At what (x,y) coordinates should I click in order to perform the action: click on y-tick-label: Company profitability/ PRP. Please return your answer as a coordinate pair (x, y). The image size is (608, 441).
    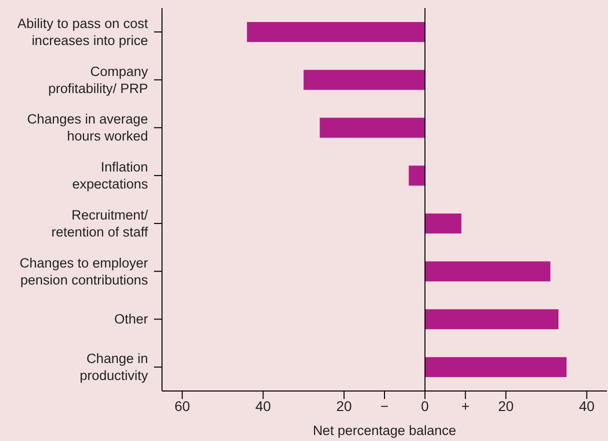
    Looking at the image, I should click on (98, 80).